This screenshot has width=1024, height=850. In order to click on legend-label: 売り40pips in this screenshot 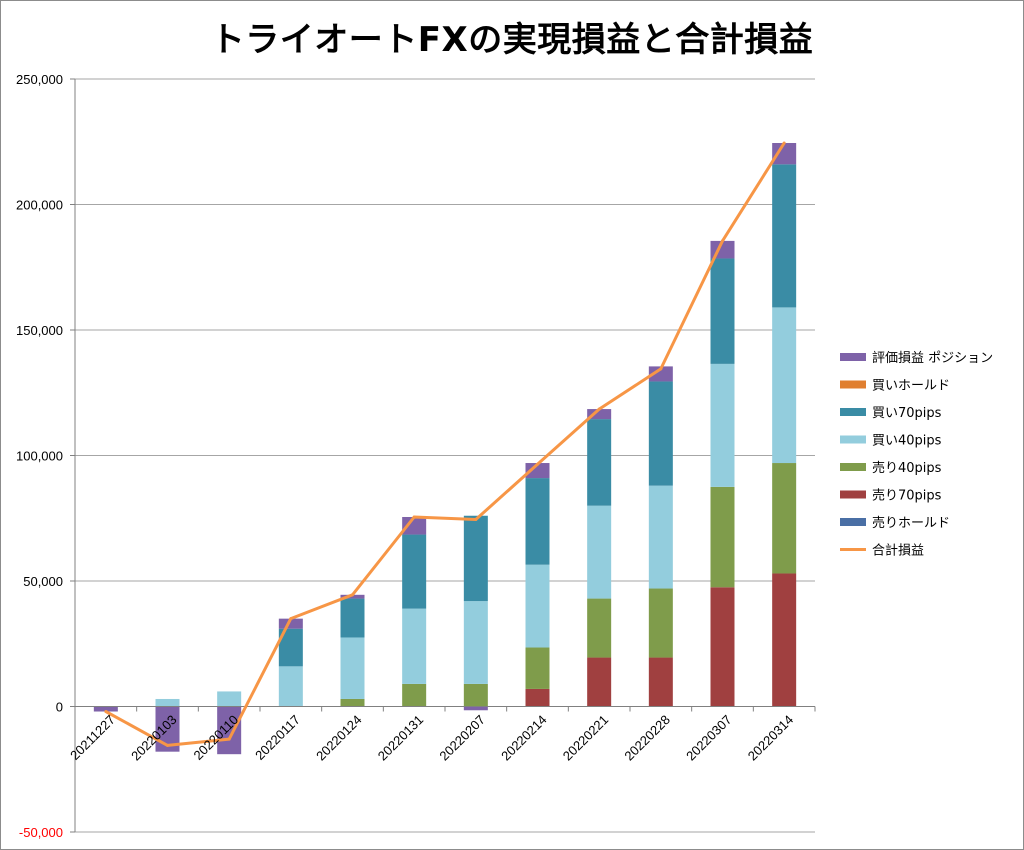, I will do `click(907, 468)`.